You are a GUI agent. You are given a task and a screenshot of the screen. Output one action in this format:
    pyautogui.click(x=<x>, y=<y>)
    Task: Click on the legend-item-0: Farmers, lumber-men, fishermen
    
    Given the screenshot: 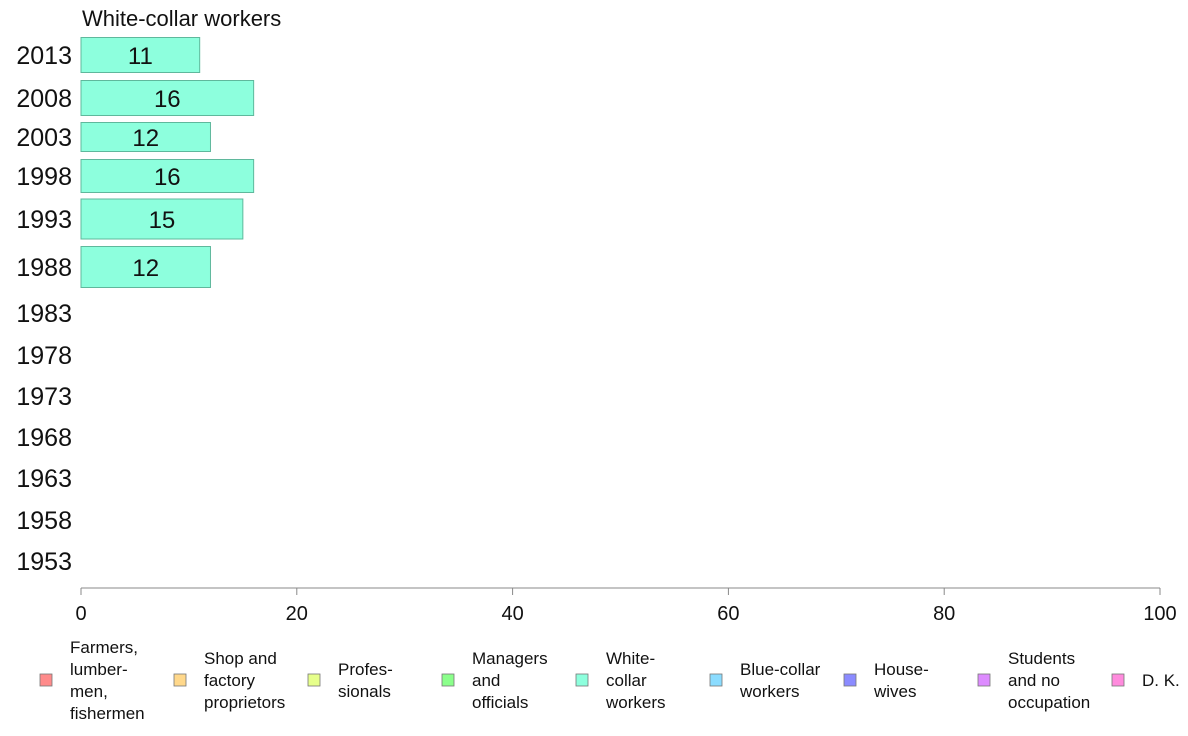 What is the action you would take?
    pyautogui.click(x=92, y=680)
    